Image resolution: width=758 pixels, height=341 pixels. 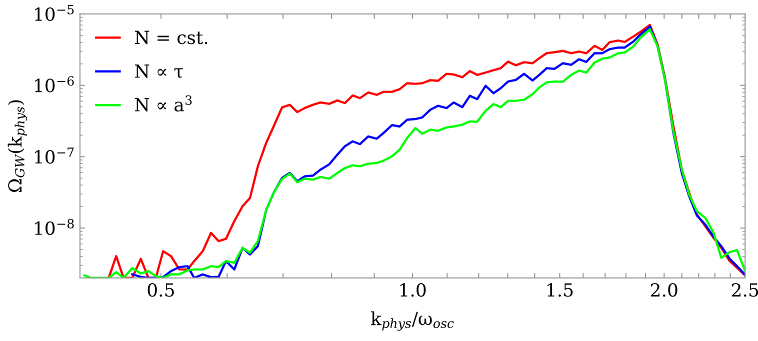 What do you see at coordinates (159, 71) in the screenshot?
I see `legend-label: N ∝ τ` at bounding box center [159, 71].